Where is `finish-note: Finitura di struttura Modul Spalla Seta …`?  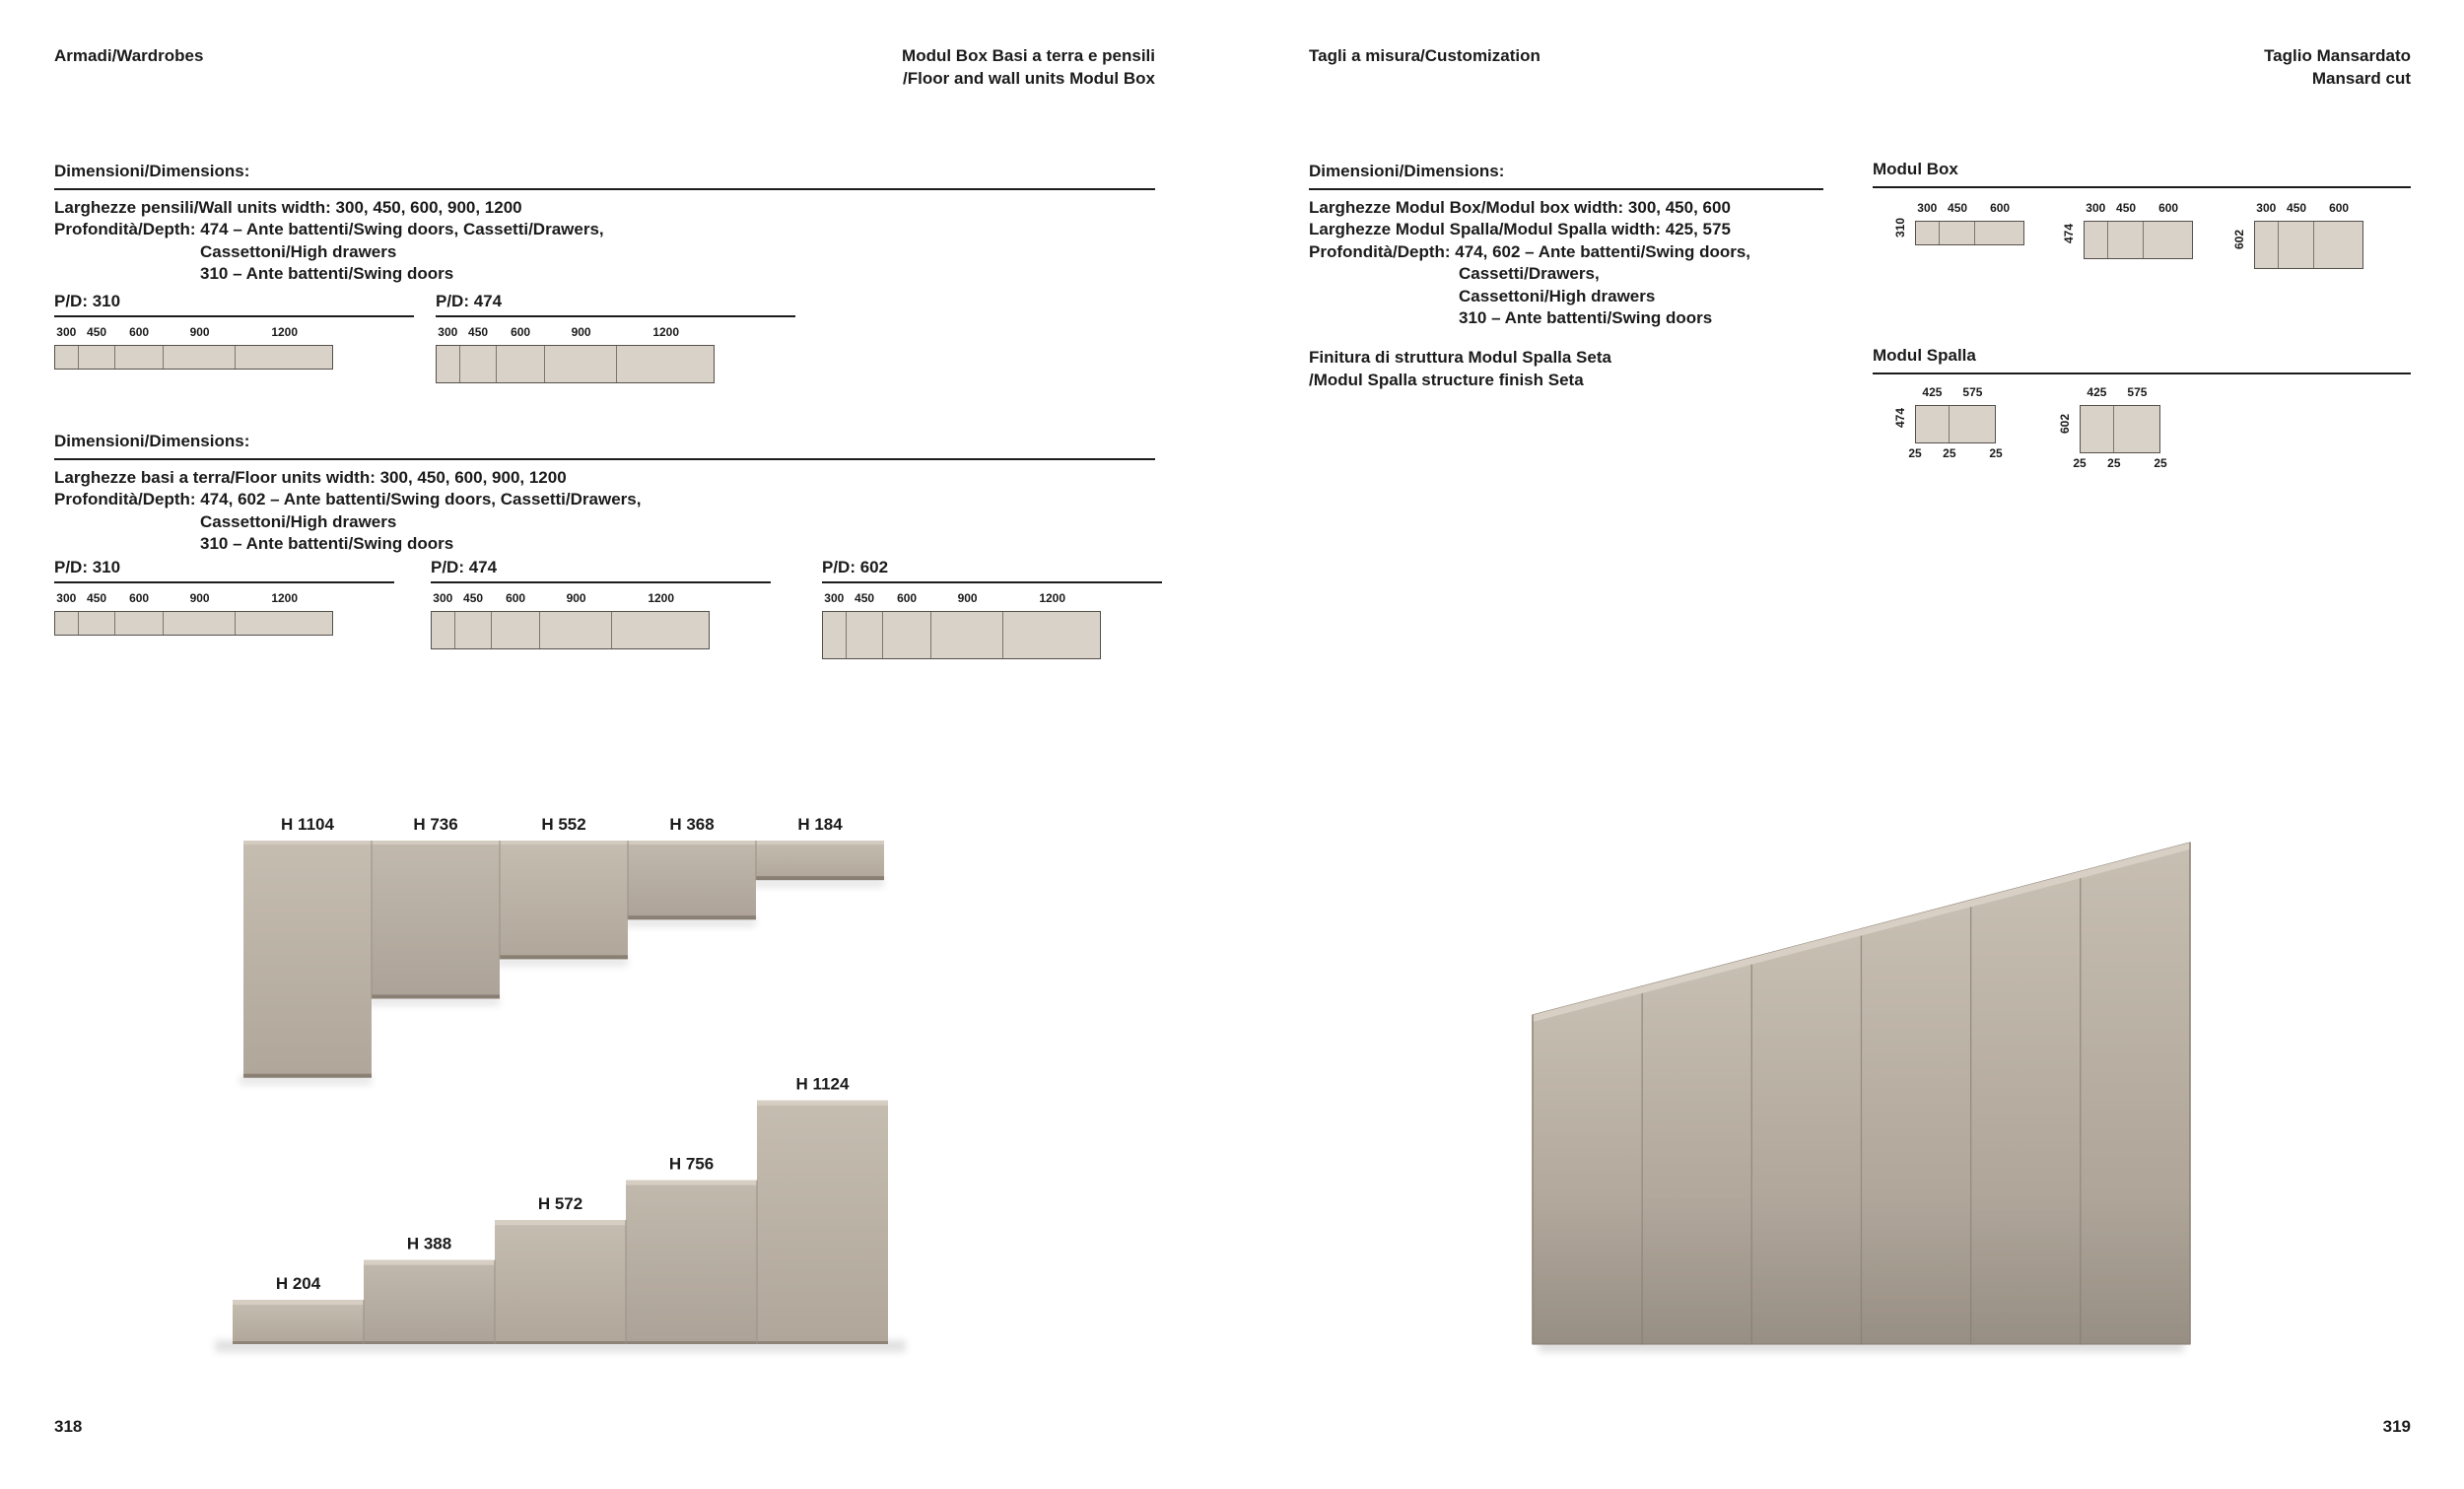
finish-note: Finitura di struttura Modul Spalla Seta … is located at coordinates (1566, 369).